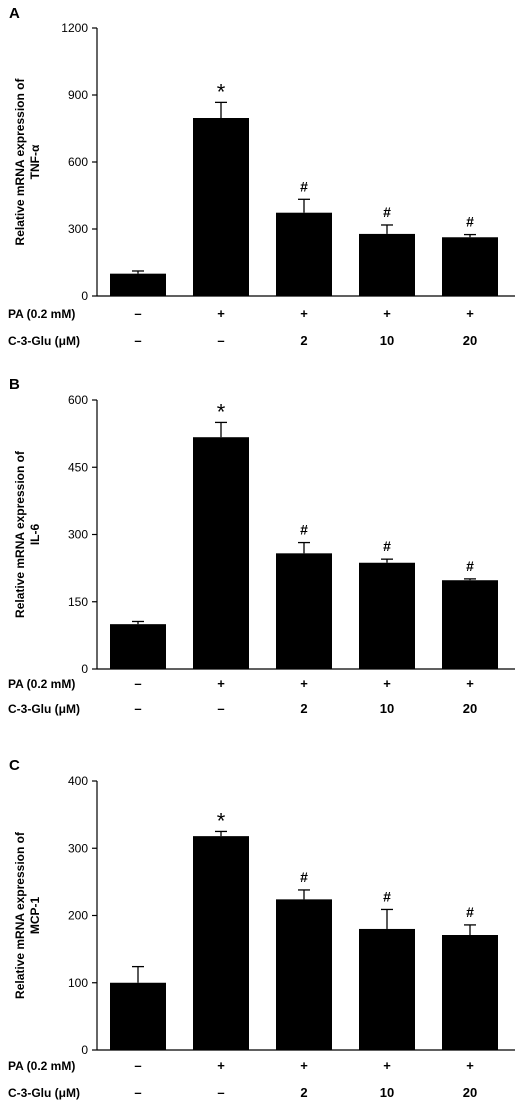 The height and width of the screenshot is (1106, 520). What do you see at coordinates (78, 983) in the screenshot?
I see `y-tick-label: 100` at bounding box center [78, 983].